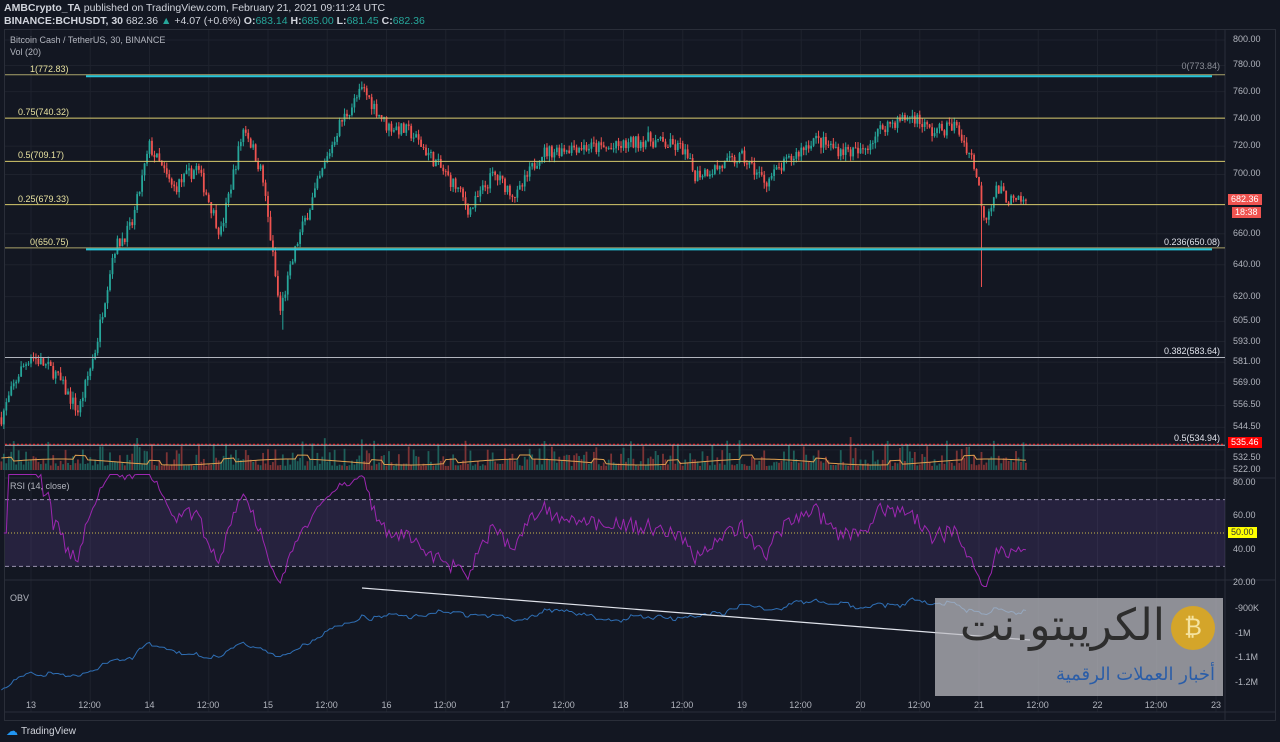 This screenshot has width=1280, height=742. What do you see at coordinates (12, 731) in the screenshot?
I see `cloud-icon: ☁` at bounding box center [12, 731].